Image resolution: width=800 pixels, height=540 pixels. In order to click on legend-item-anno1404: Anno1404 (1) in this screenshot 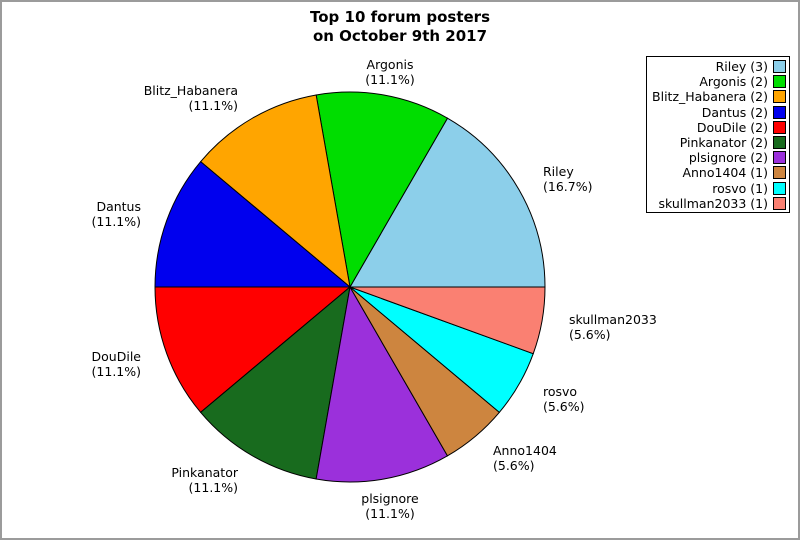, I will do `click(718, 172)`.